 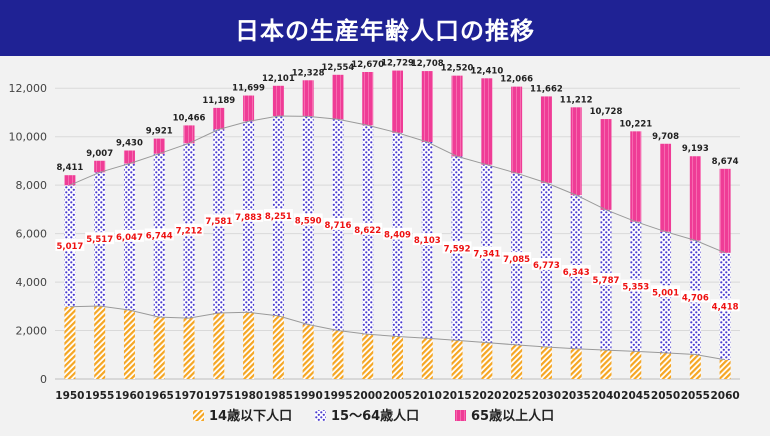 I want to click on total-label: 11,212, so click(x=576, y=100).